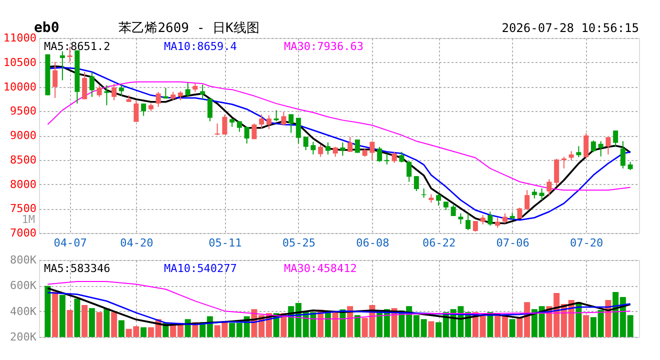 The height and width of the screenshot is (360, 660). Describe the element at coordinates (23, 135) in the screenshot. I see `y-tick-label: 9000` at that location.